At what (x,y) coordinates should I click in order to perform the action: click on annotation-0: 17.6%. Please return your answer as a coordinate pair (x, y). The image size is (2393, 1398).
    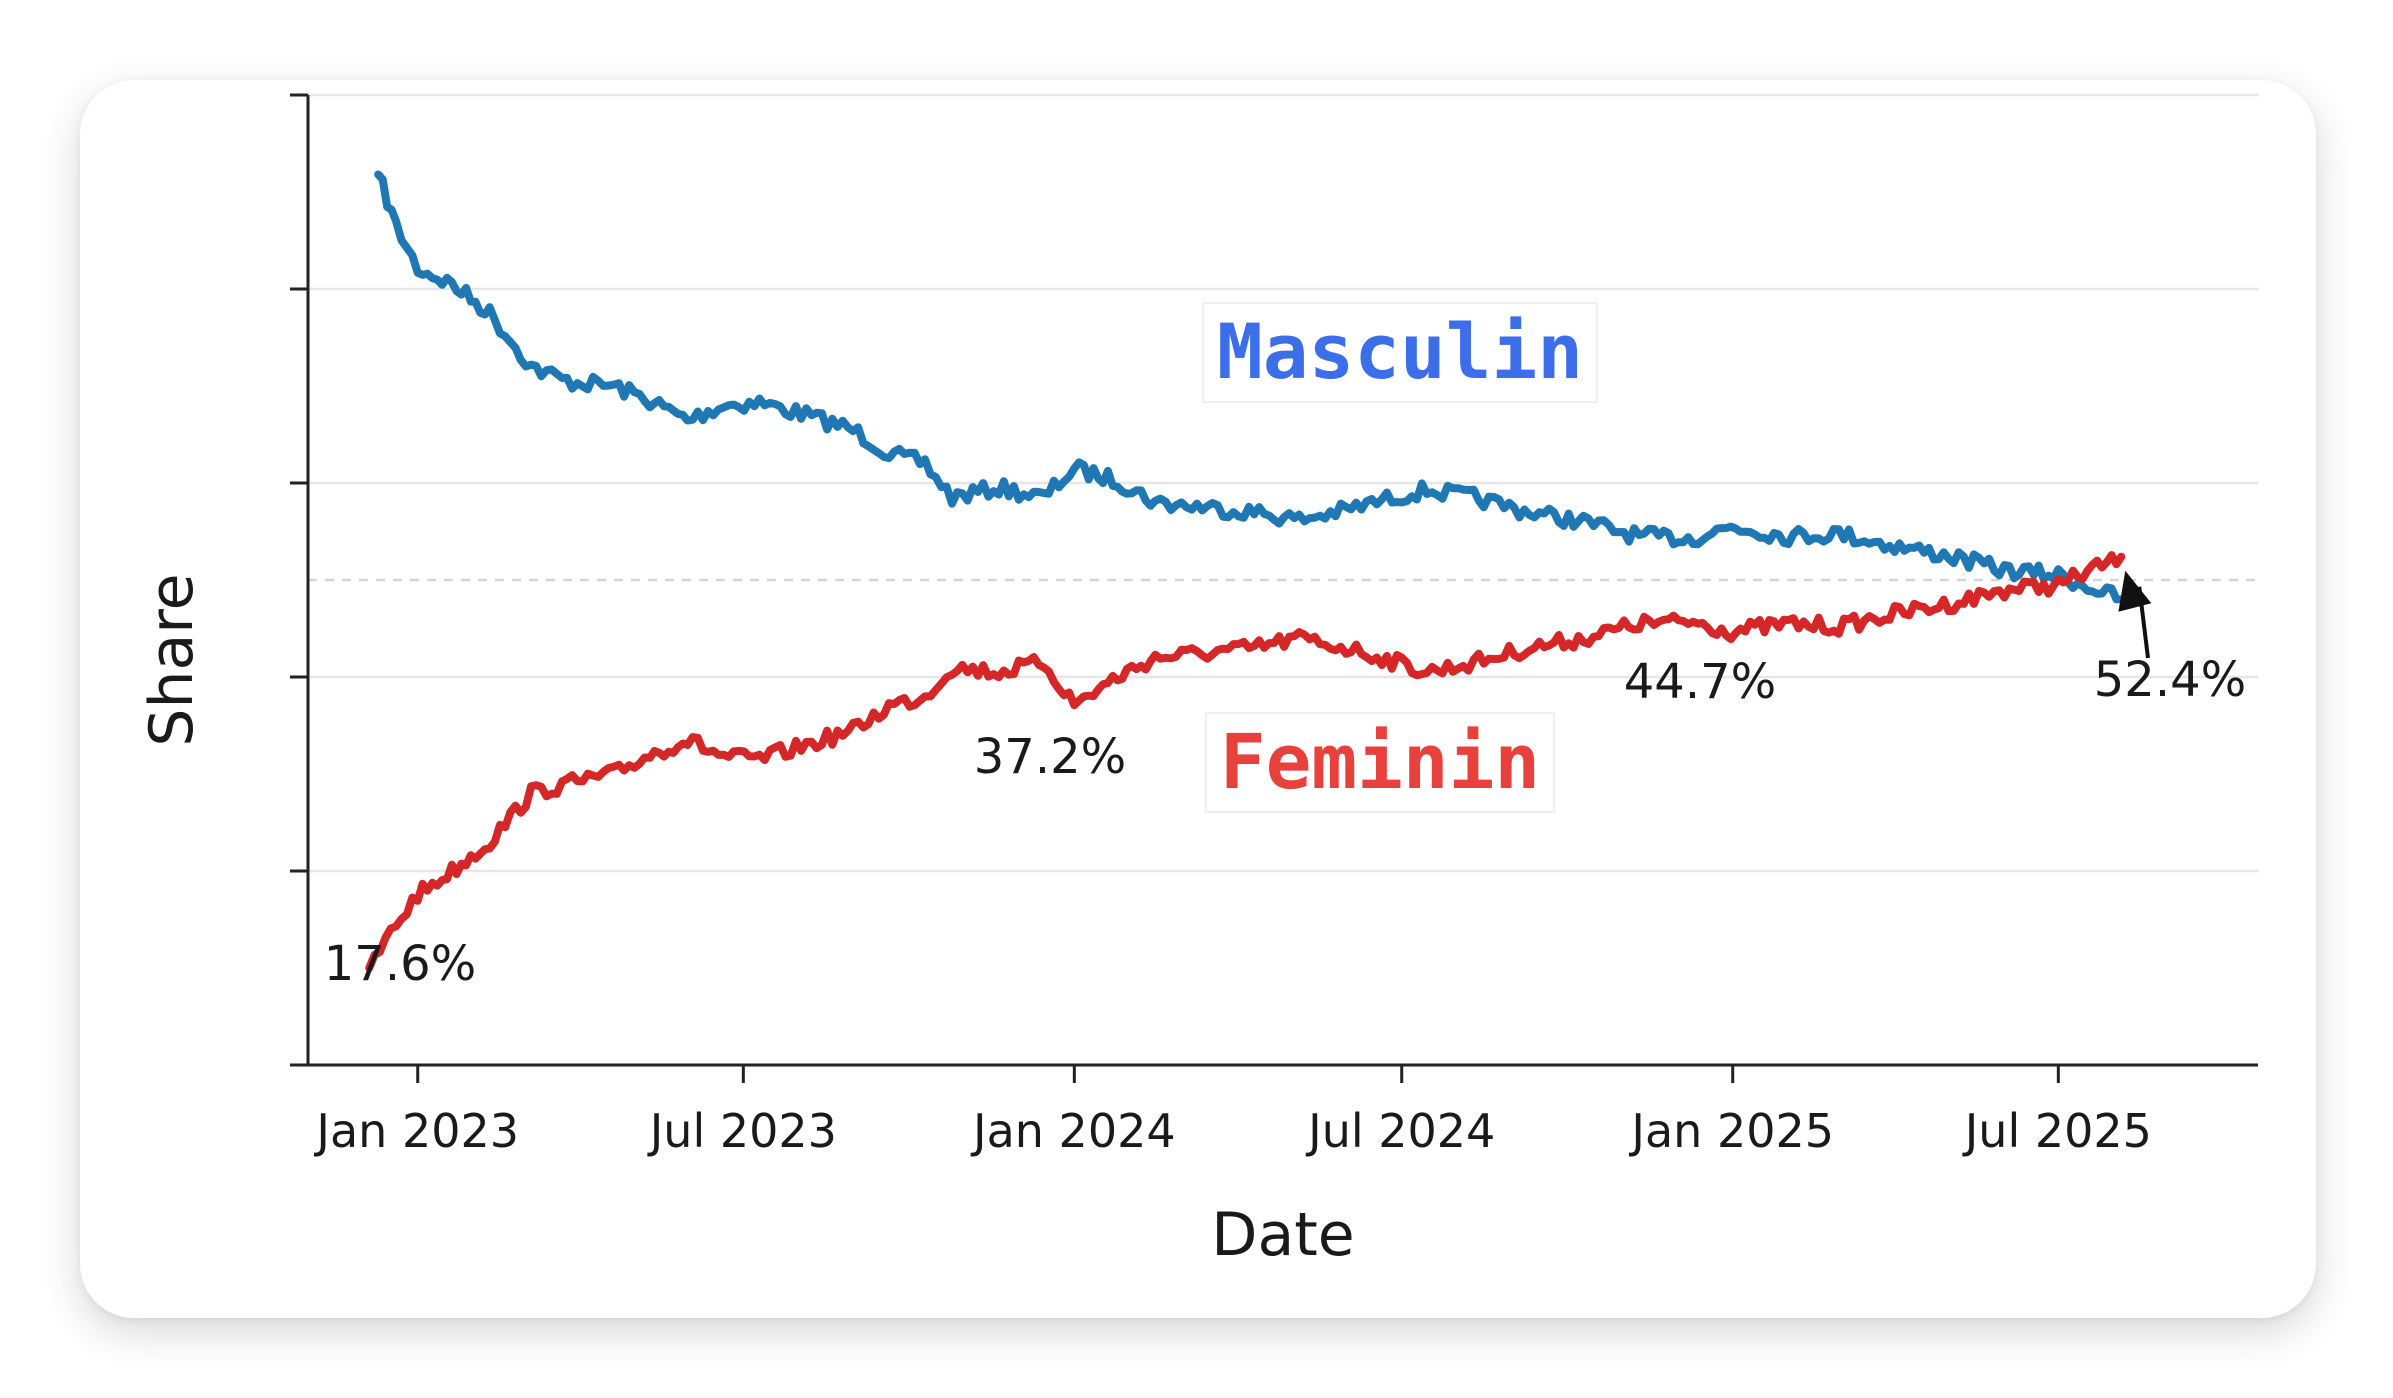
    Looking at the image, I should click on (400, 964).